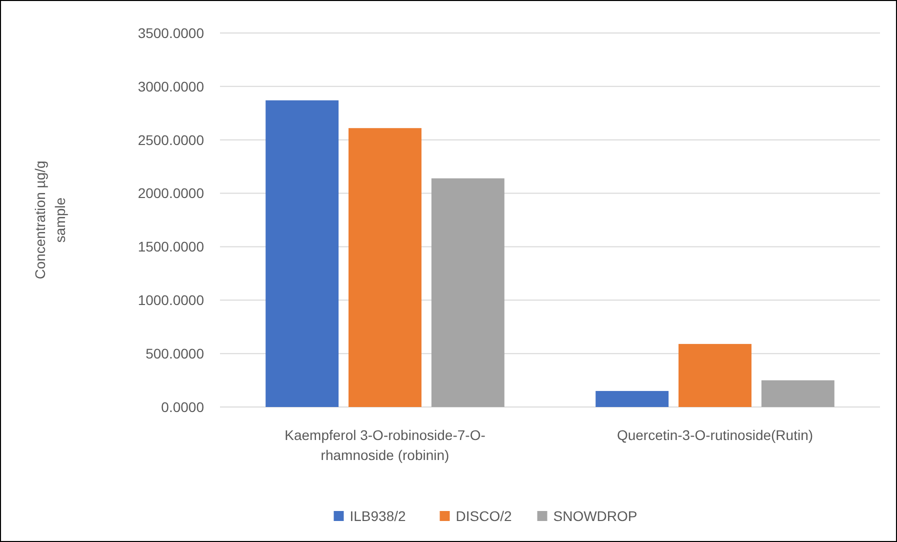 The width and height of the screenshot is (897, 542). I want to click on y-tick-label: 3500.0000, so click(171, 32).